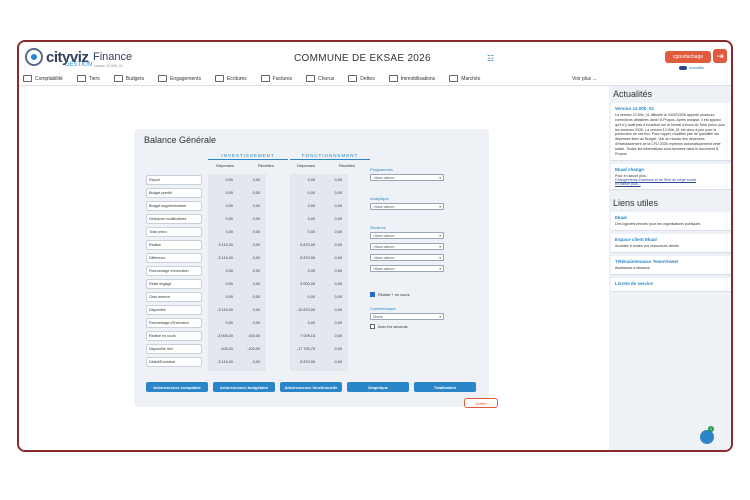  What do you see at coordinates (407, 246) in the screenshot?
I see `secteur-select-2: <Sans valeur> ▾` at bounding box center [407, 246].